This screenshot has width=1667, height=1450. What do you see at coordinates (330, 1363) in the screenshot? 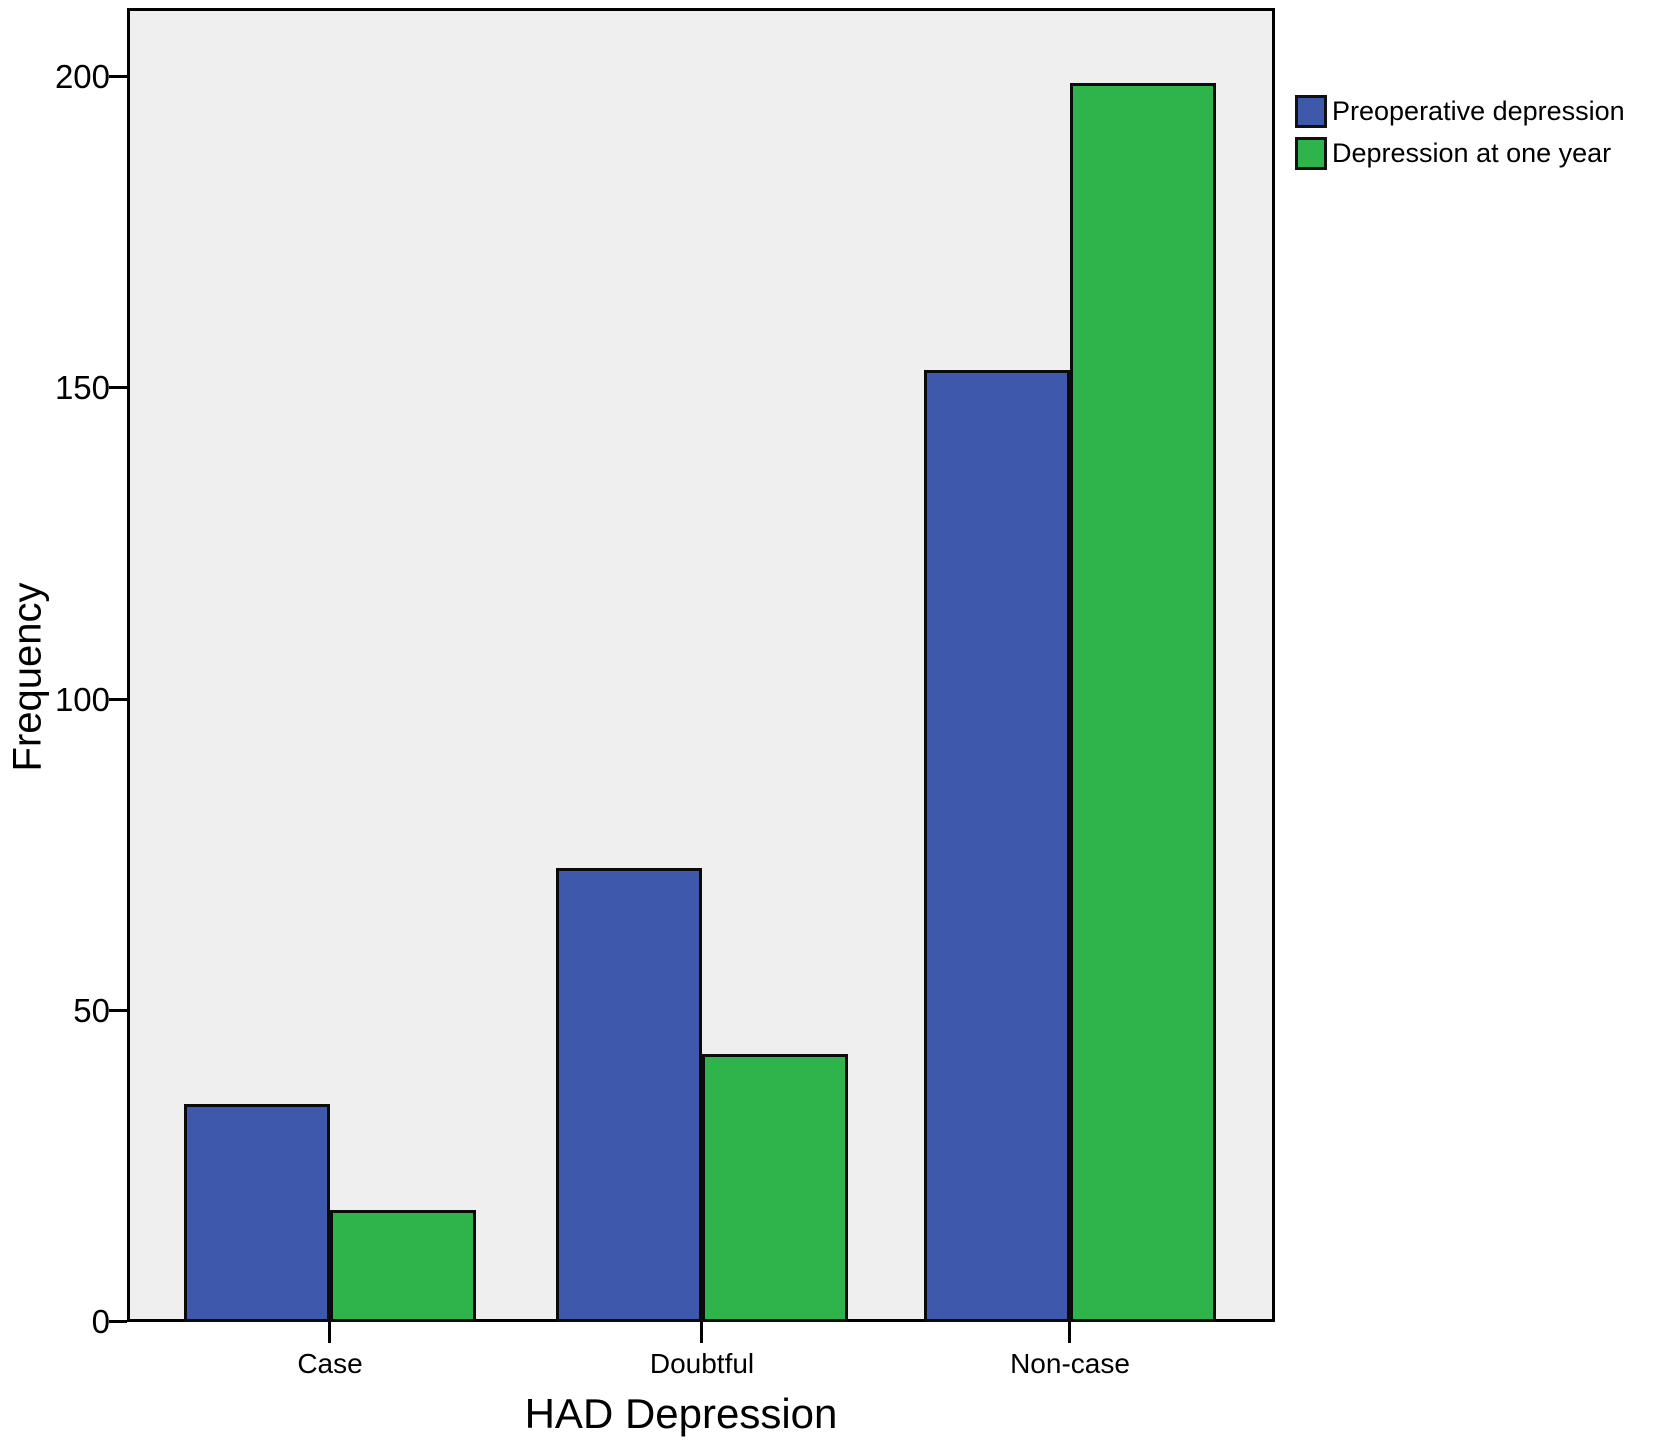
I see `x-axis-category-label-case: Case` at bounding box center [330, 1363].